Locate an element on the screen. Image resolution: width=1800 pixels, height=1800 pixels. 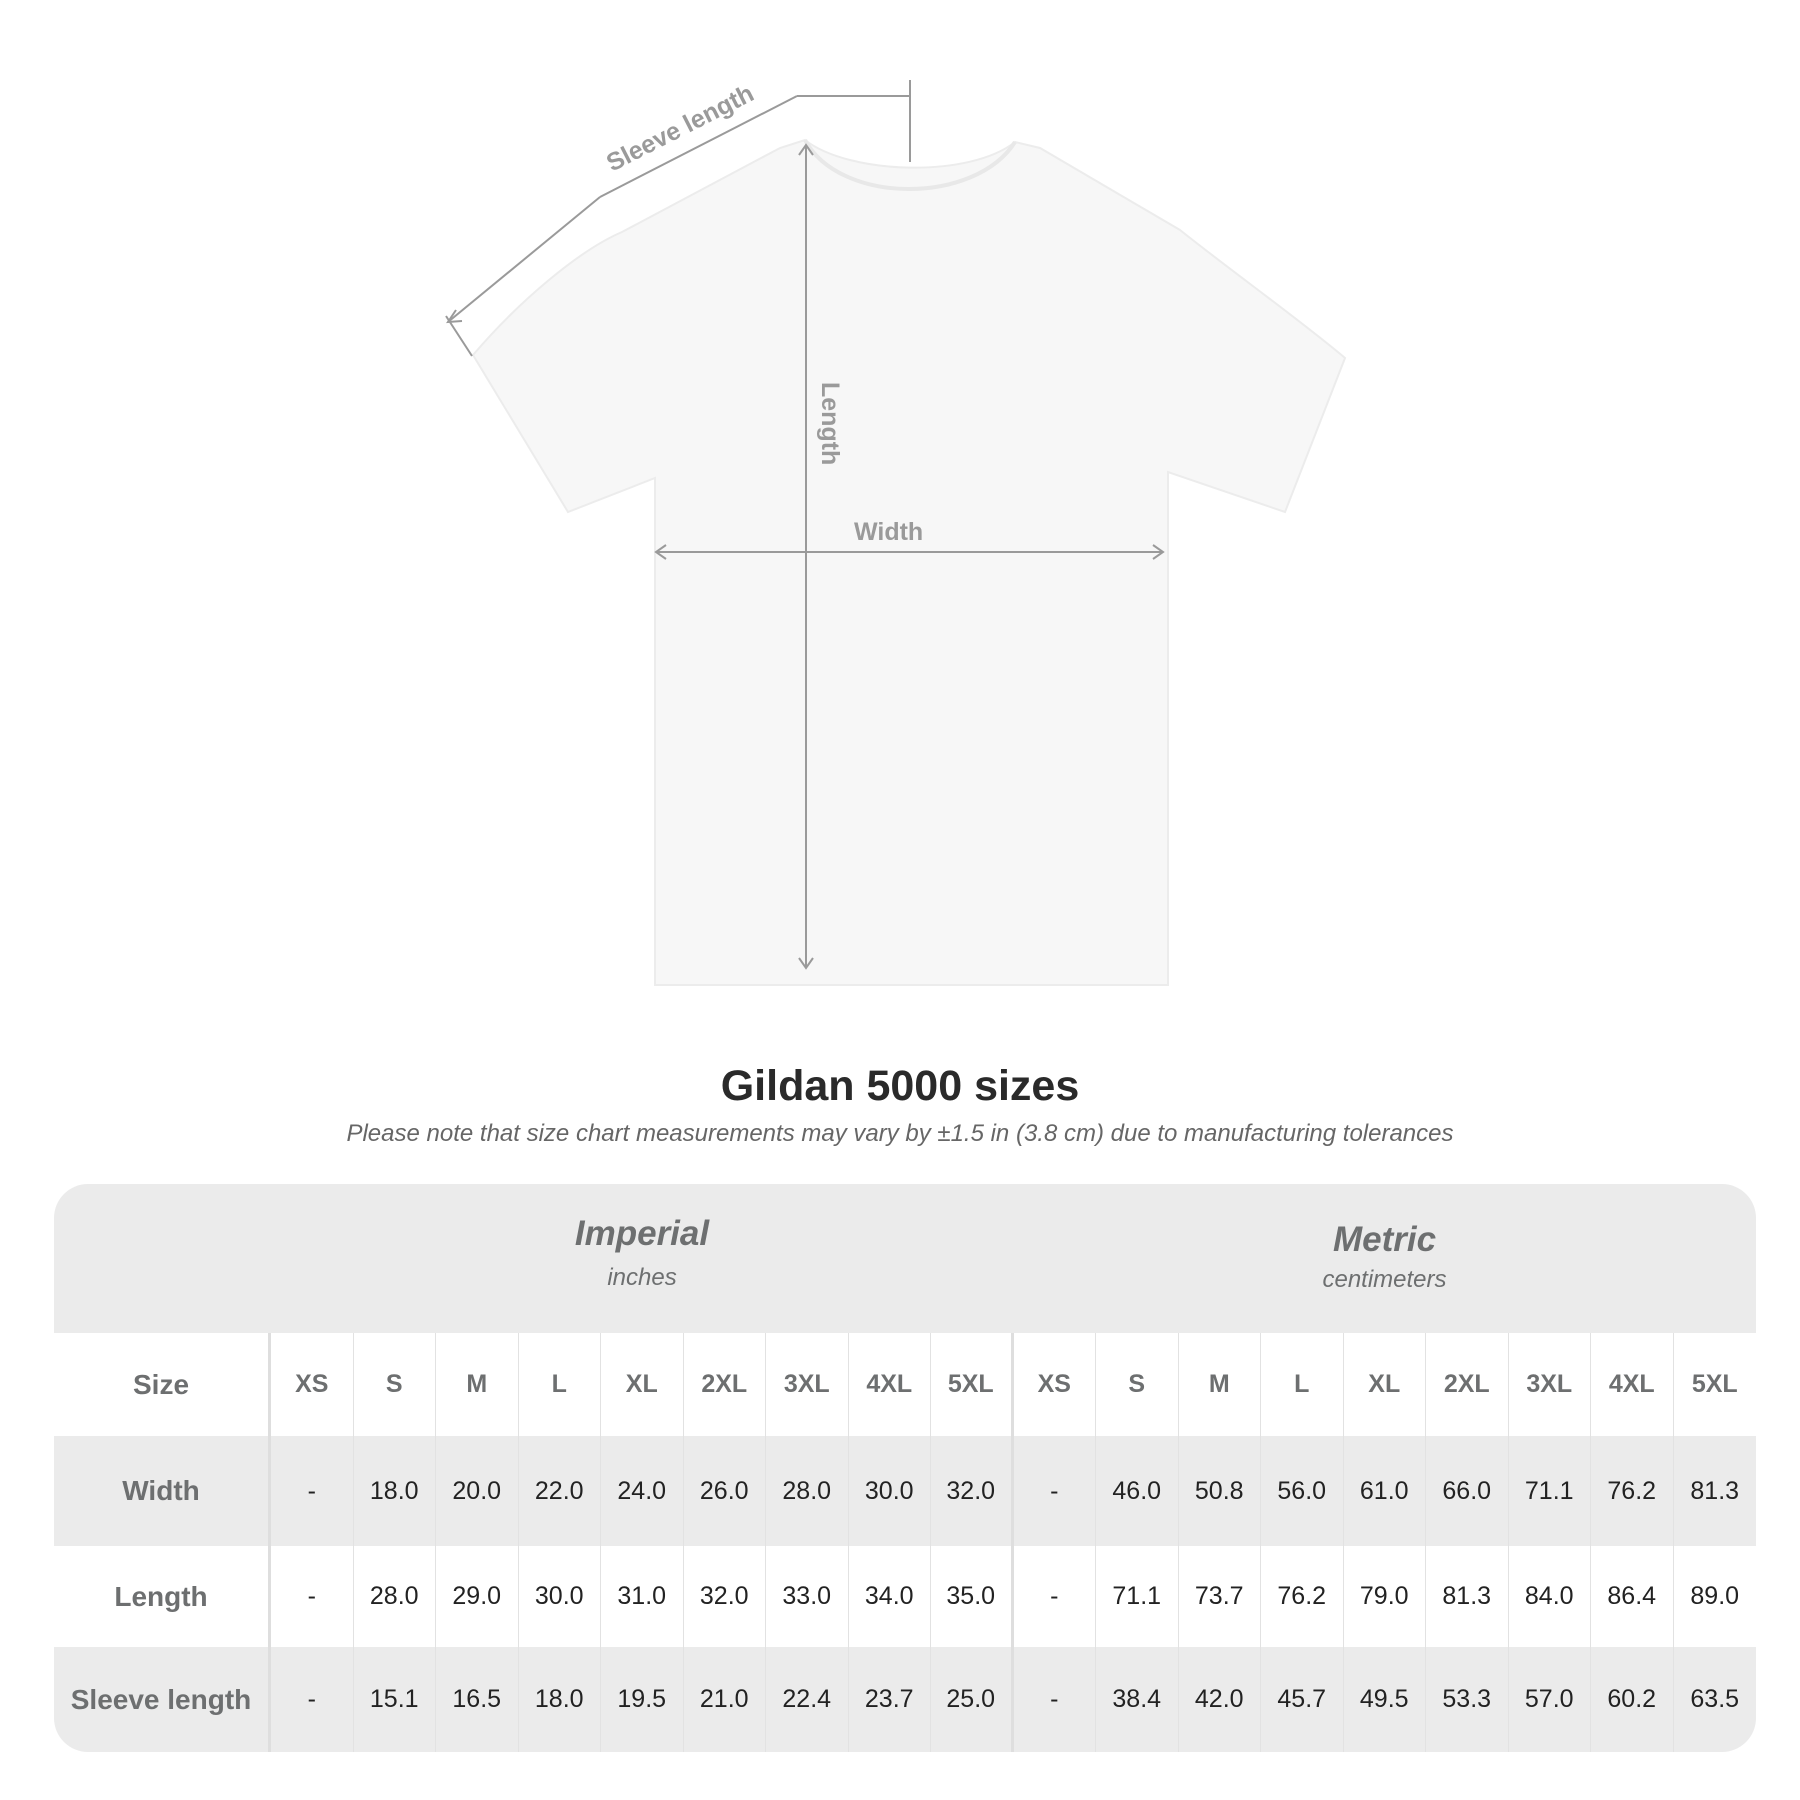
cell-metric: 73.7 is located at coordinates (1220, 1596).